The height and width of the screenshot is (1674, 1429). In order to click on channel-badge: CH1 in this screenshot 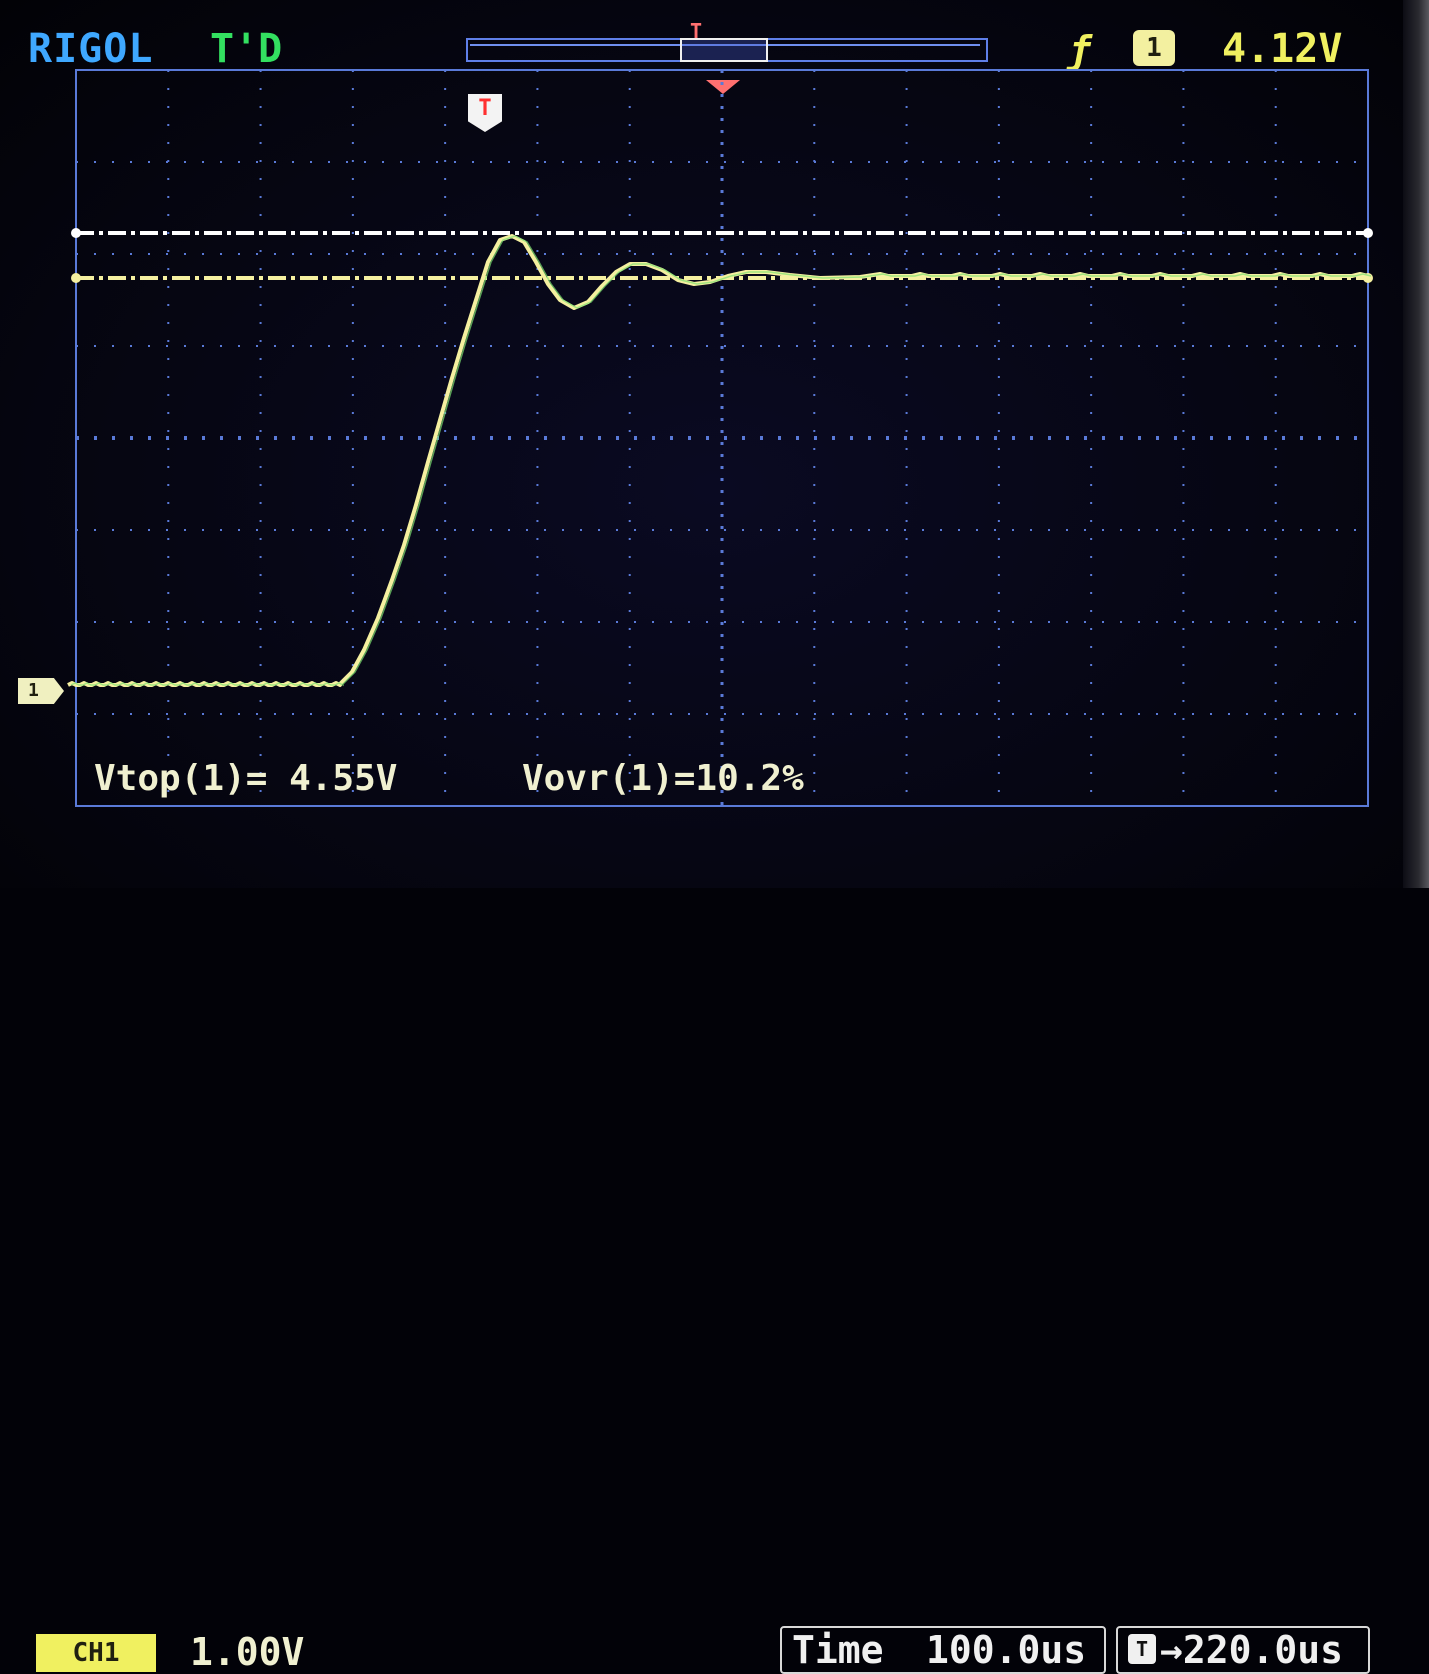, I will do `click(96, 1653)`.